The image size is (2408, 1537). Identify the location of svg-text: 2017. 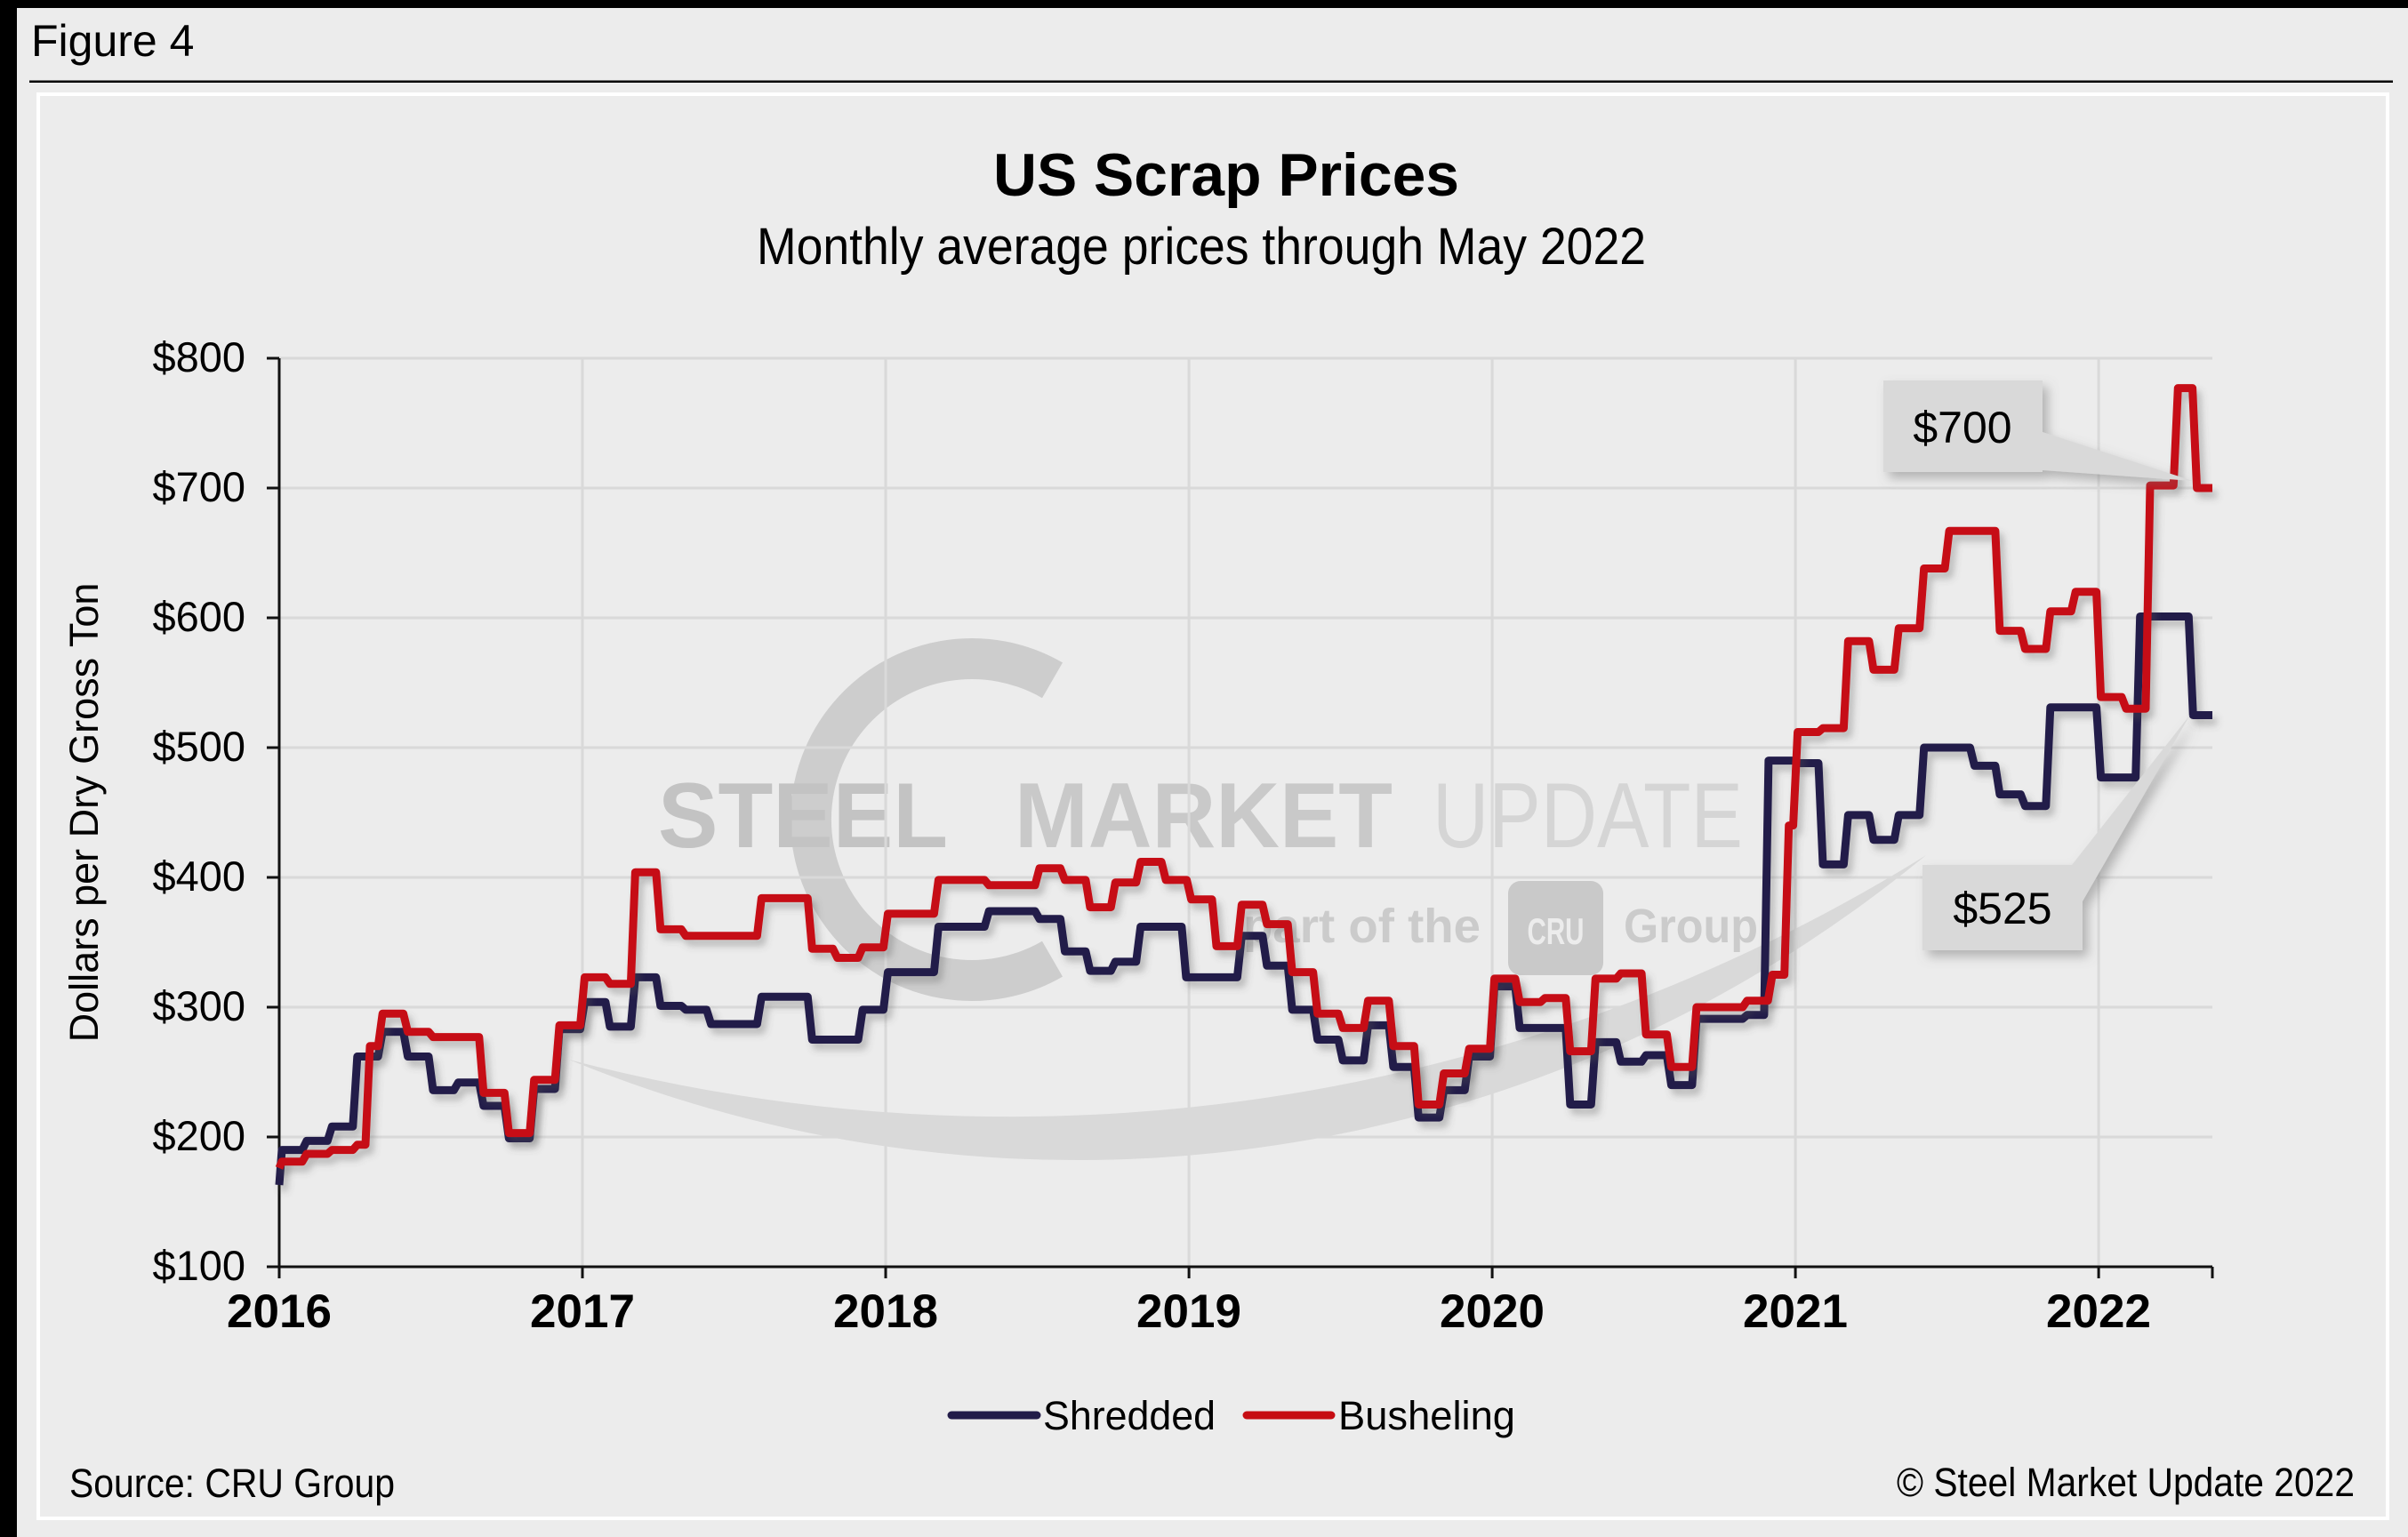
(582, 1311).